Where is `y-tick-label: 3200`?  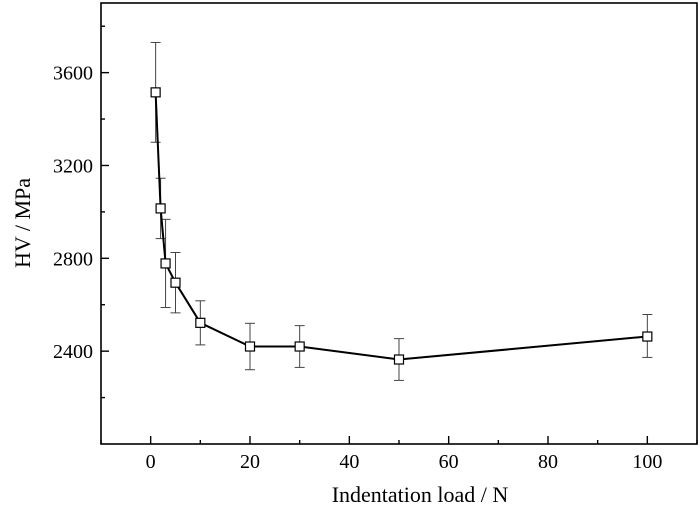
y-tick-label: 3200 is located at coordinates (73, 166).